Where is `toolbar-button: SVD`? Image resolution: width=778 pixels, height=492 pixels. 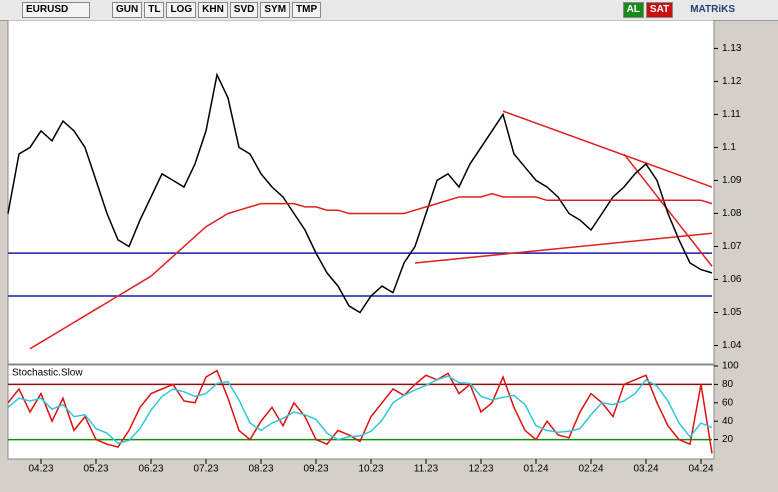 toolbar-button: SVD is located at coordinates (244, 10).